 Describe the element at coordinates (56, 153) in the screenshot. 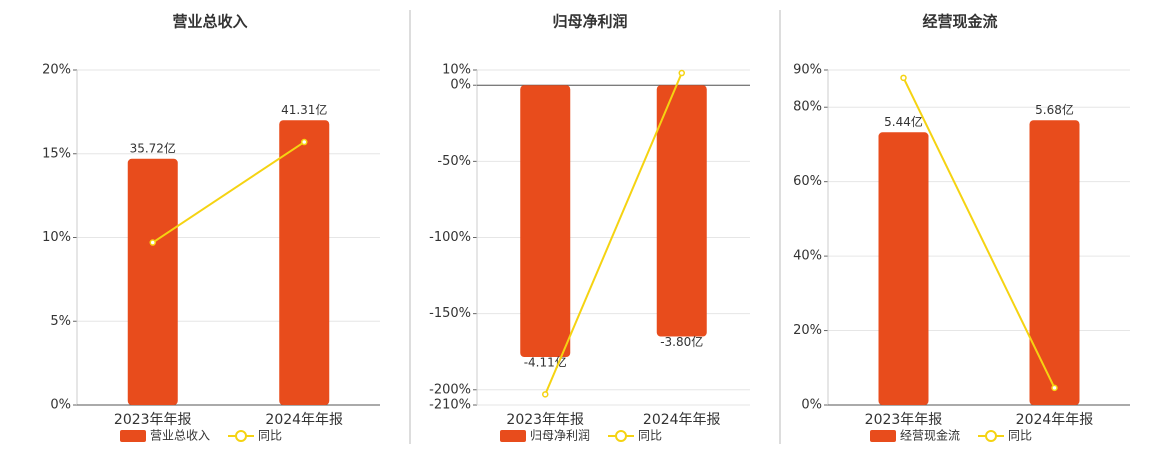

I see `y-tick-label: 15%` at that location.